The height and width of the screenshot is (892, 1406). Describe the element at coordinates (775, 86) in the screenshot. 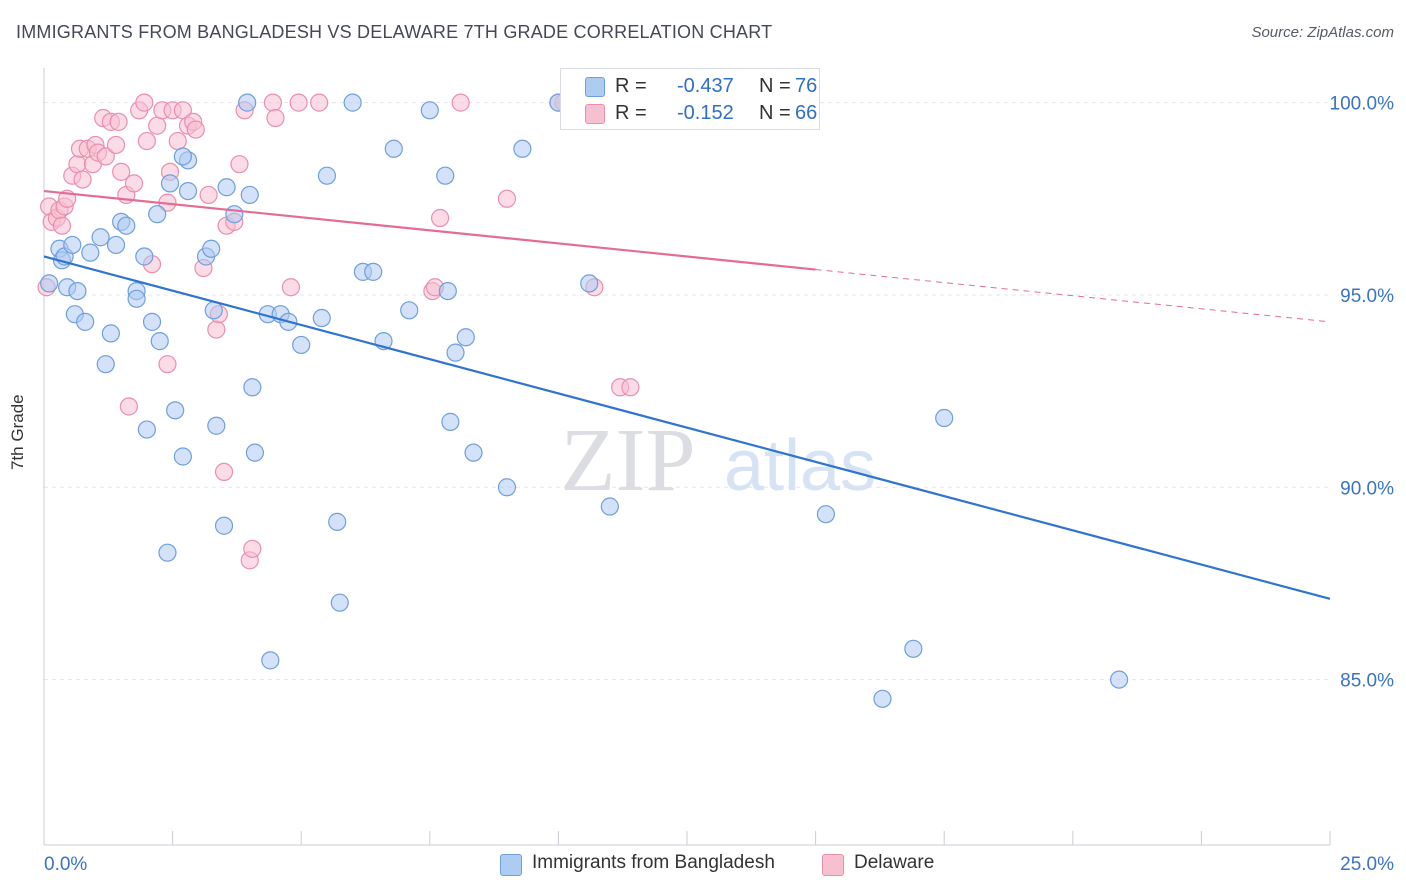

I see `n-label: N =` at that location.